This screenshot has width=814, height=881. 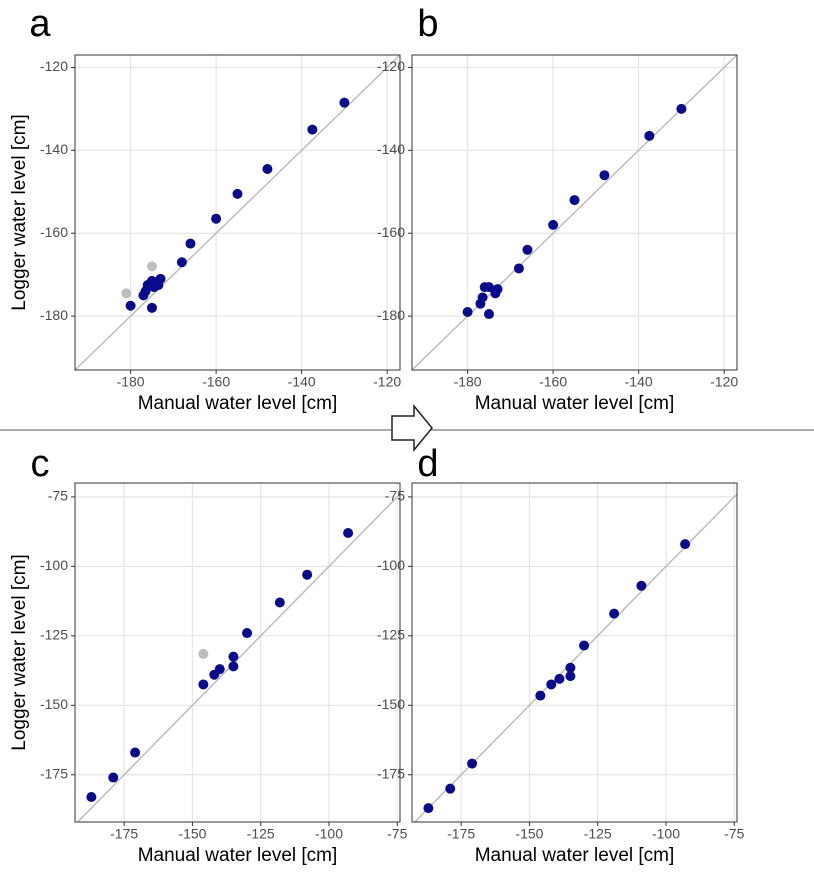 What do you see at coordinates (412, 428) in the screenshot?
I see `arrow-icon` at bounding box center [412, 428].